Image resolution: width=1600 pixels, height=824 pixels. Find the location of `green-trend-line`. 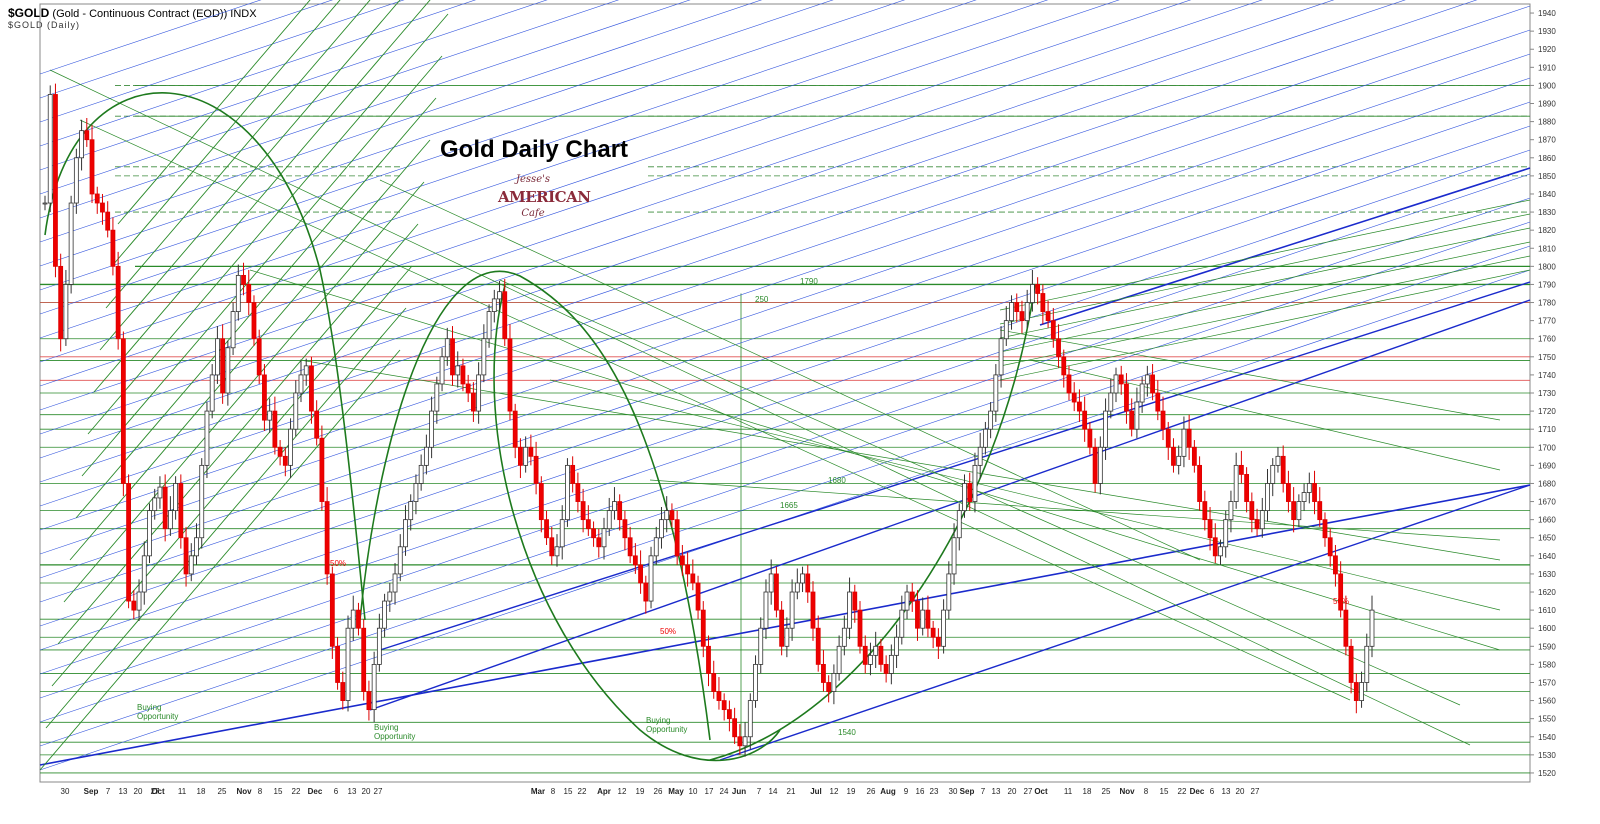

green-trend-line is located at coordinates (262, 266).